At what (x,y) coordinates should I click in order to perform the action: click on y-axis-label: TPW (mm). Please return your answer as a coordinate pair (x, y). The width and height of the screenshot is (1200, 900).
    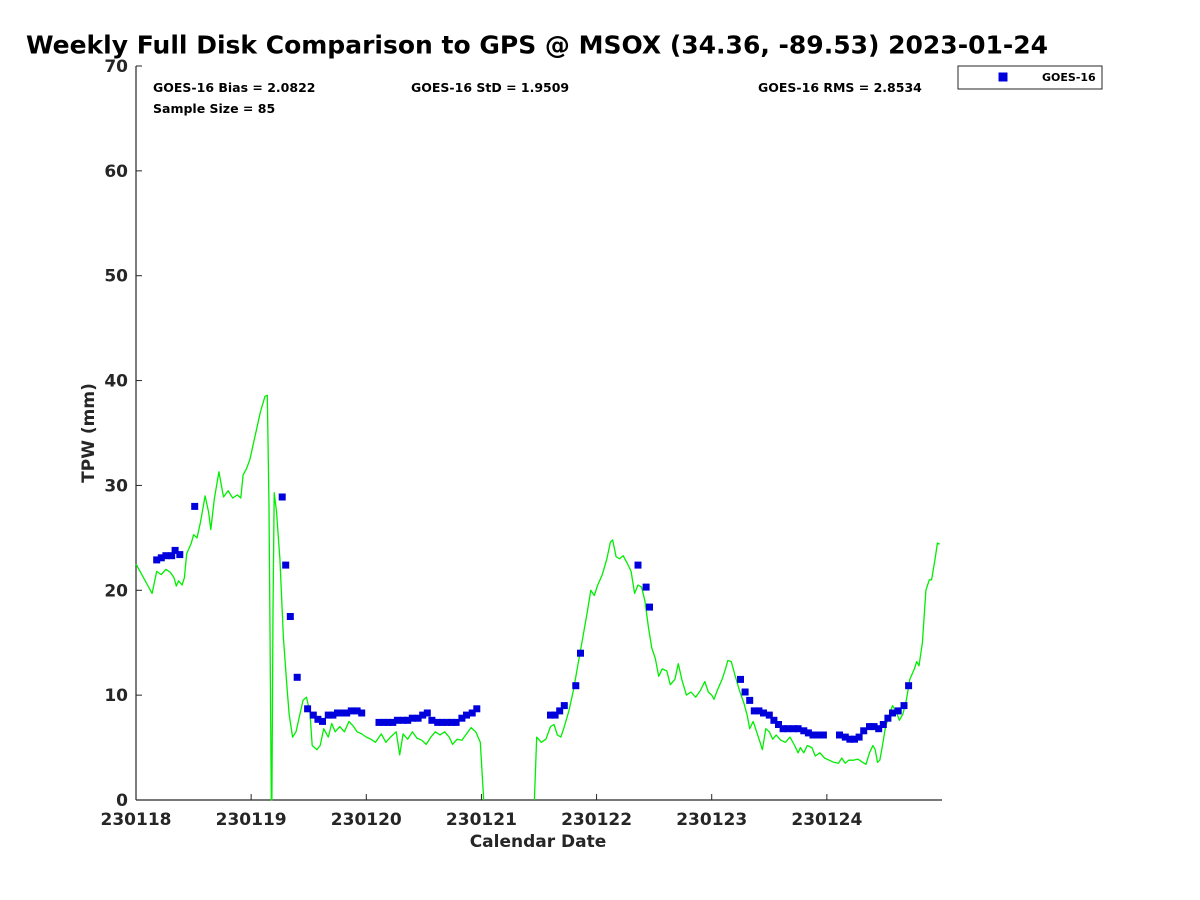
    Looking at the image, I should click on (89, 433).